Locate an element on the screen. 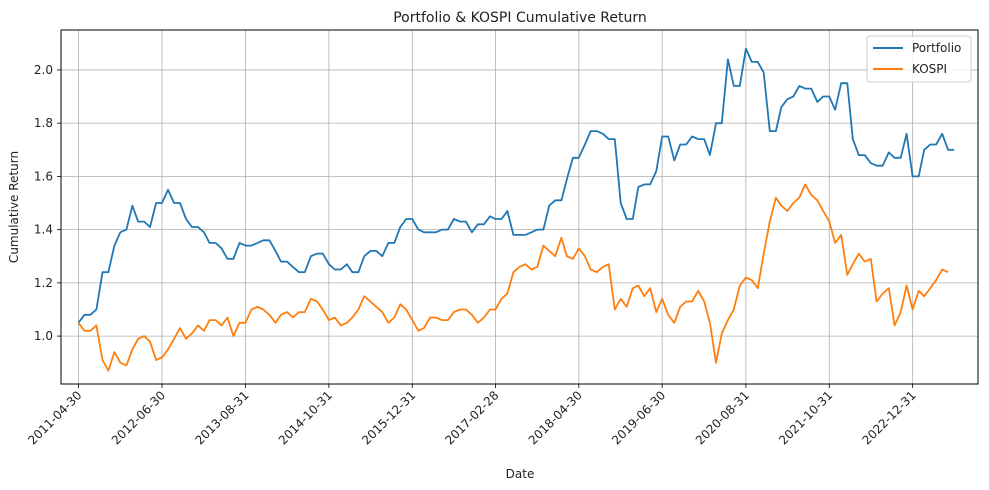  legend-label-portfolio: Portfolio is located at coordinates (936, 48).